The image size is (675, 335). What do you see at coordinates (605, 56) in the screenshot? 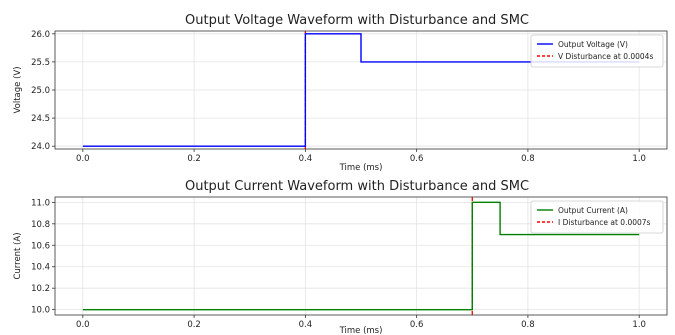
I see `legend-label: V Disturbance at 0.0004s` at bounding box center [605, 56].